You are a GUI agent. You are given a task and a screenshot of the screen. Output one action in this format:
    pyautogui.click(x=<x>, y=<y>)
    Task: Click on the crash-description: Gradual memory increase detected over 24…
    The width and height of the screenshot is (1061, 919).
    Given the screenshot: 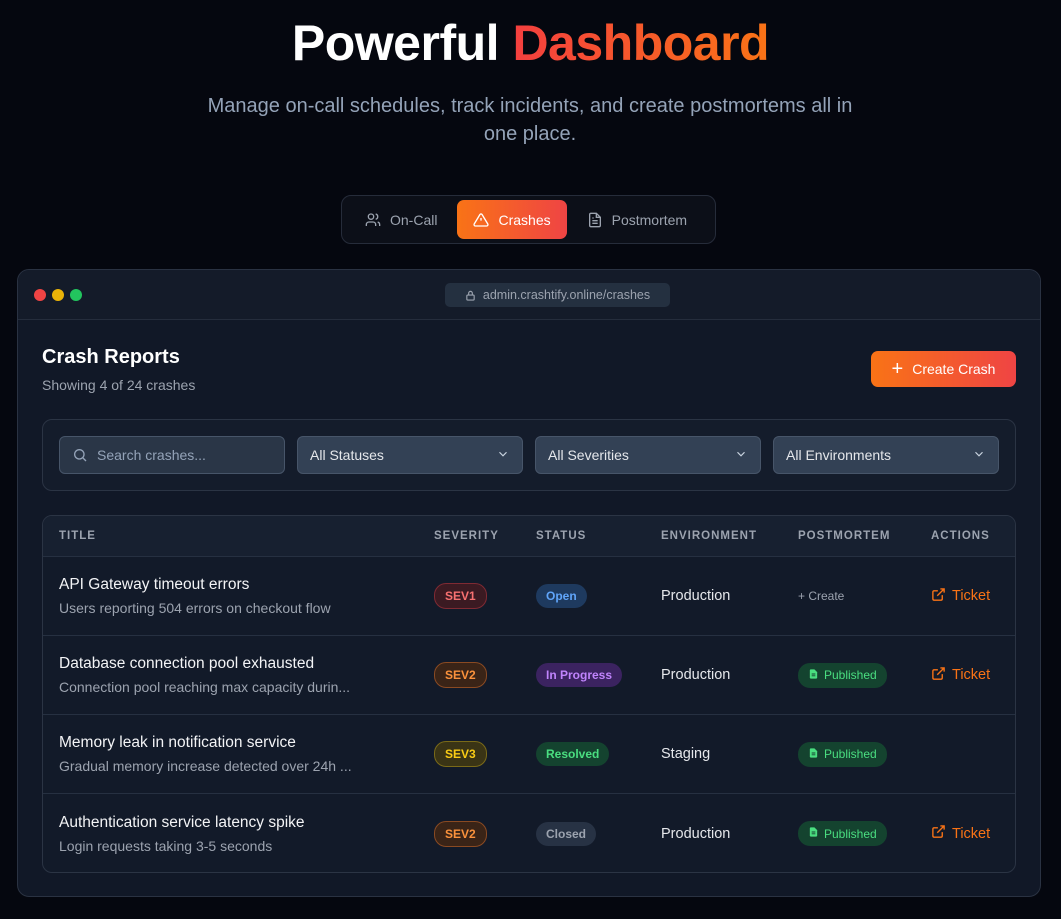 What is the action you would take?
    pyautogui.click(x=205, y=766)
    